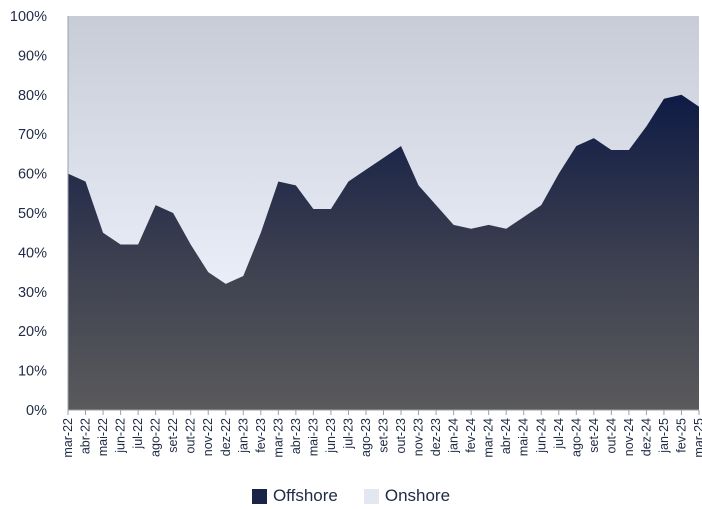 This screenshot has height=509, width=702. I want to click on x-tick-label: out-23, so click(401, 435).